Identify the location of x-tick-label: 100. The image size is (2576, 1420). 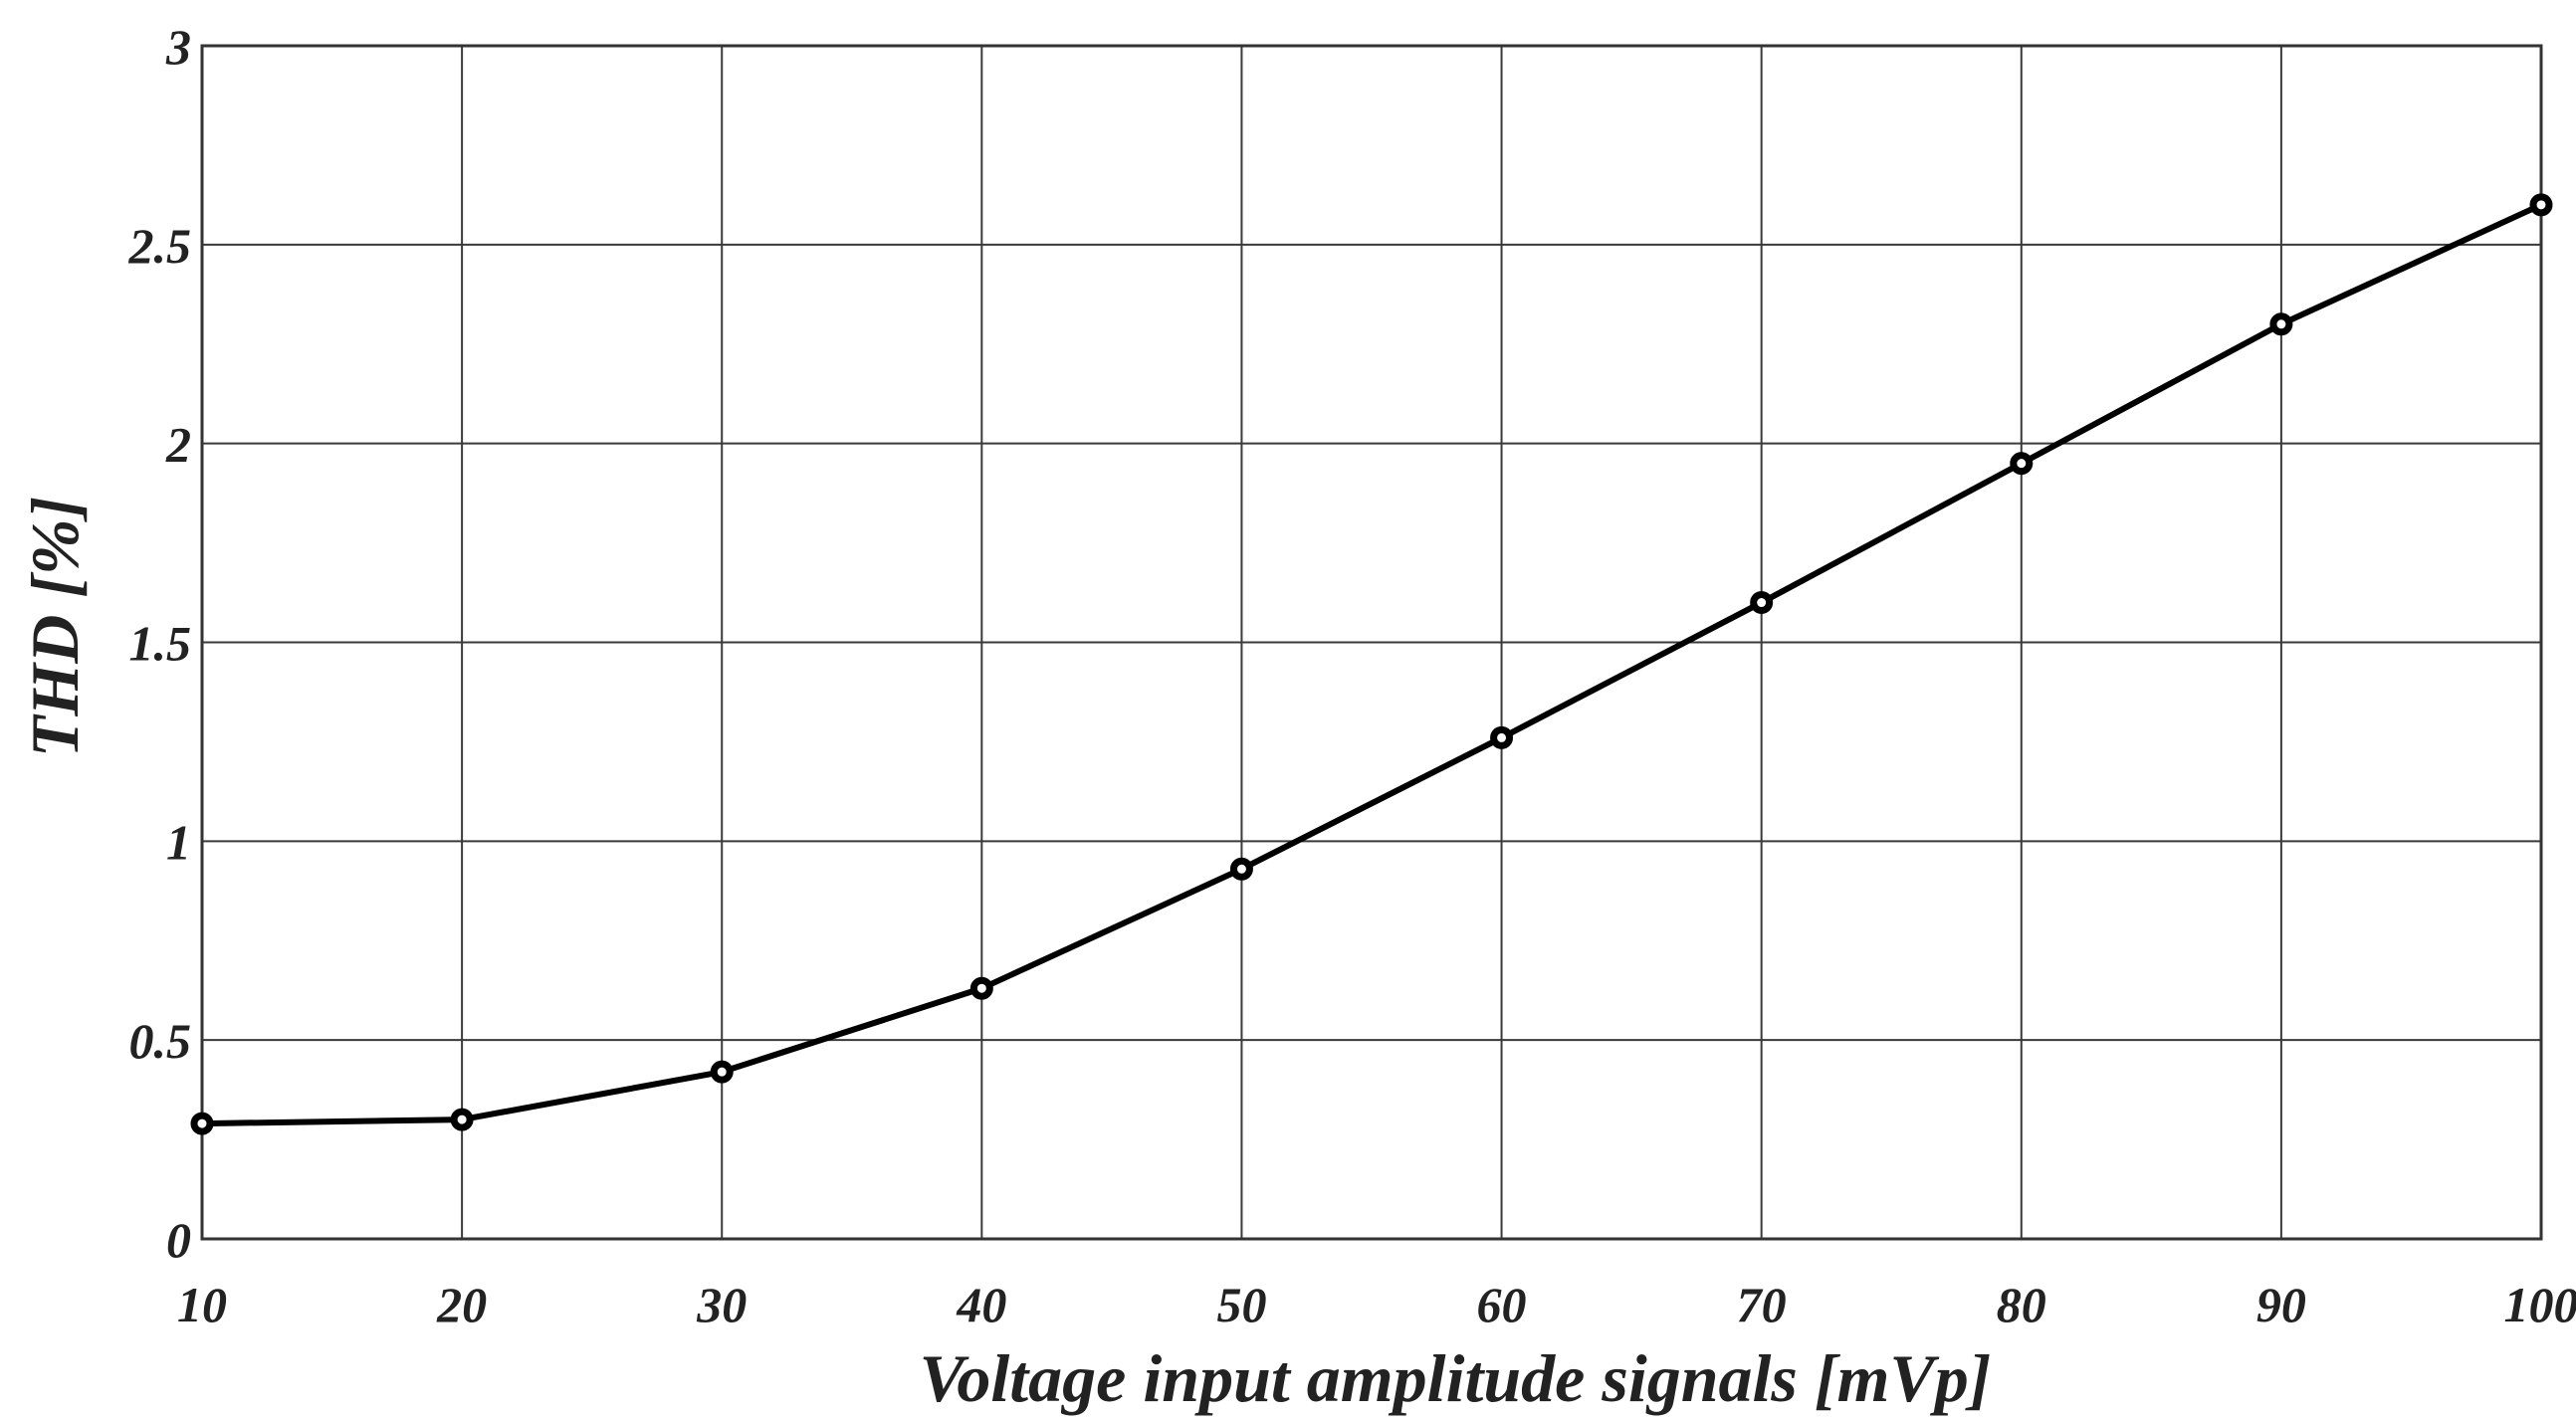
(2540, 1305).